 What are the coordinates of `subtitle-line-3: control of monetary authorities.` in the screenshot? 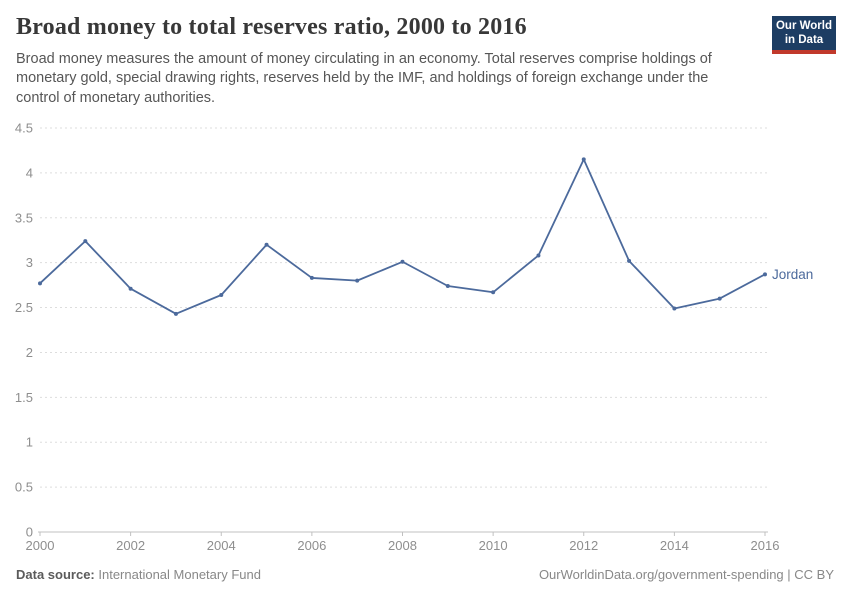 It's located at (116, 98).